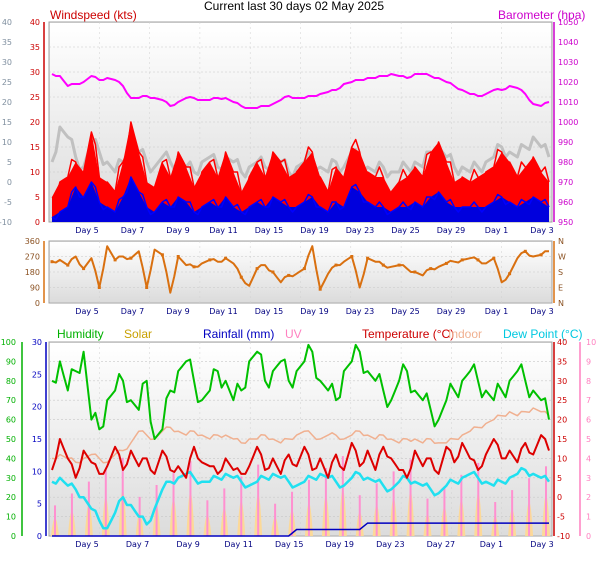 The image size is (608, 561). What do you see at coordinates (542, 15) in the screenshot?
I see `legend-barometer: Barometer (hpa)` at bounding box center [542, 15].